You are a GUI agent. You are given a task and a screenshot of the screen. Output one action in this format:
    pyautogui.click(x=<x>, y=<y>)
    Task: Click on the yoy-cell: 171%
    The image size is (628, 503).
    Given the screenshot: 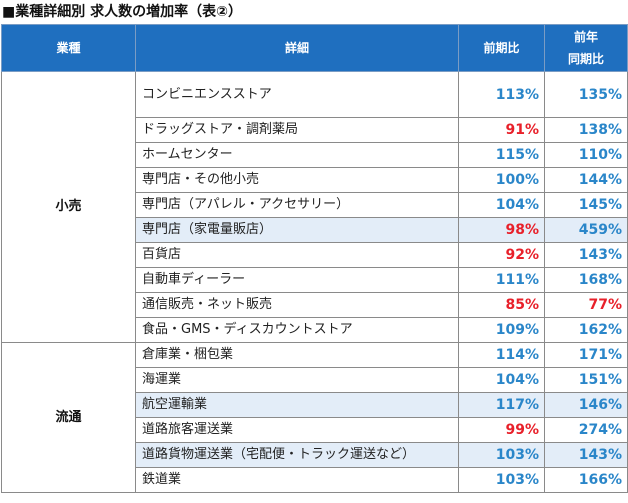 What is the action you would take?
    pyautogui.click(x=586, y=355)
    